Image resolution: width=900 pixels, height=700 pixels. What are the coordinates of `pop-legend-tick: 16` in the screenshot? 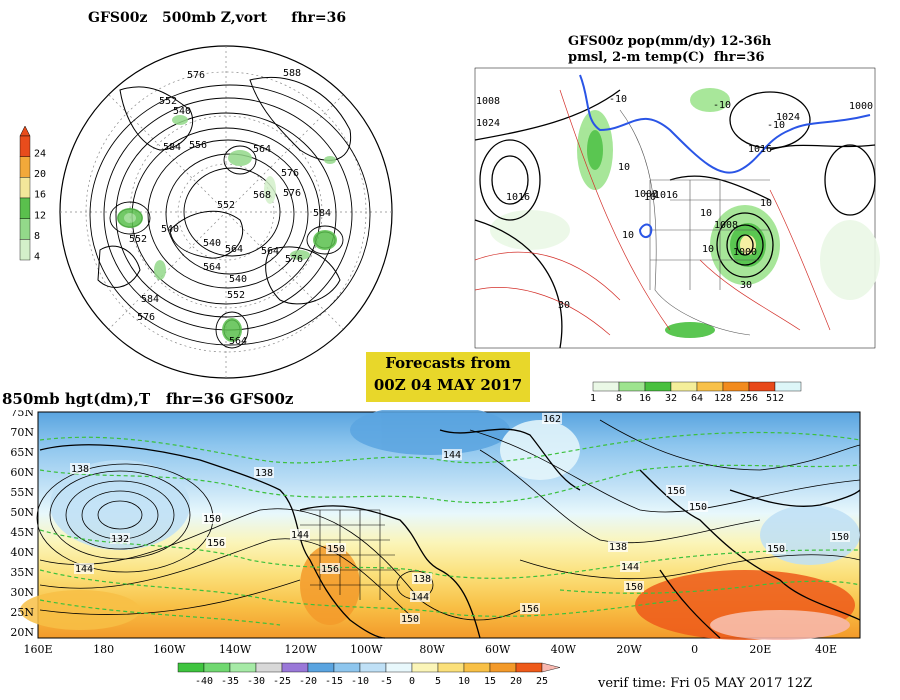 It's located at (645, 398).